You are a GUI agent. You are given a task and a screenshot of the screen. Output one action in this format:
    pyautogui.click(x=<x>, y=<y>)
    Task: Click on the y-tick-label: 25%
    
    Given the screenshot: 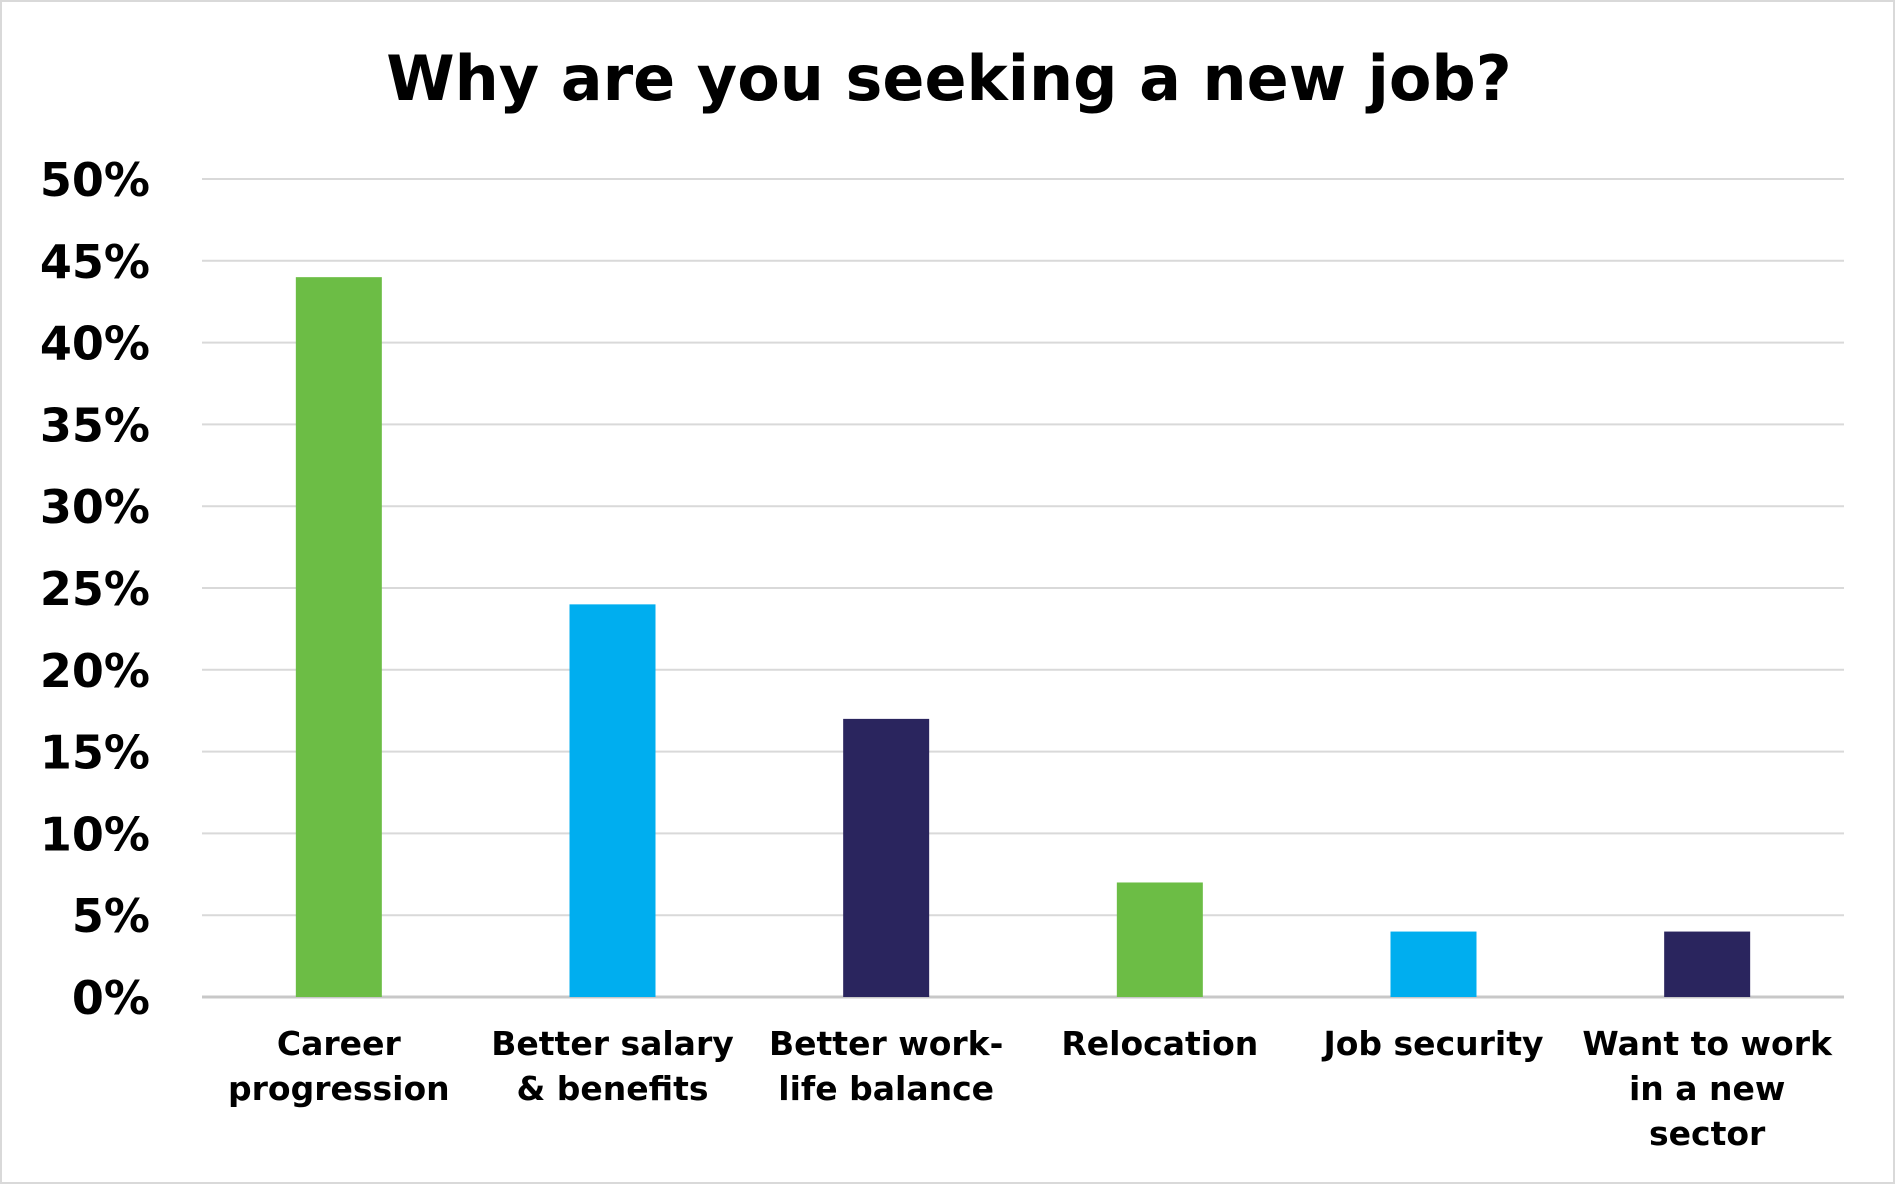 What is the action you would take?
    pyautogui.click(x=95, y=589)
    